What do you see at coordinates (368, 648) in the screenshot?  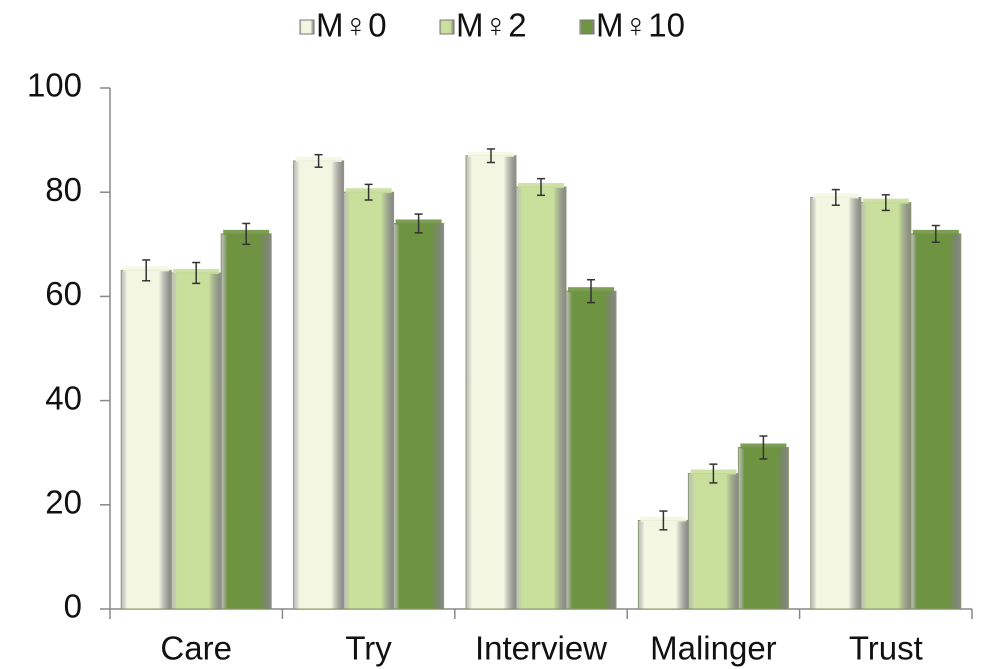 I see `x-tick-label: Try` at bounding box center [368, 648].